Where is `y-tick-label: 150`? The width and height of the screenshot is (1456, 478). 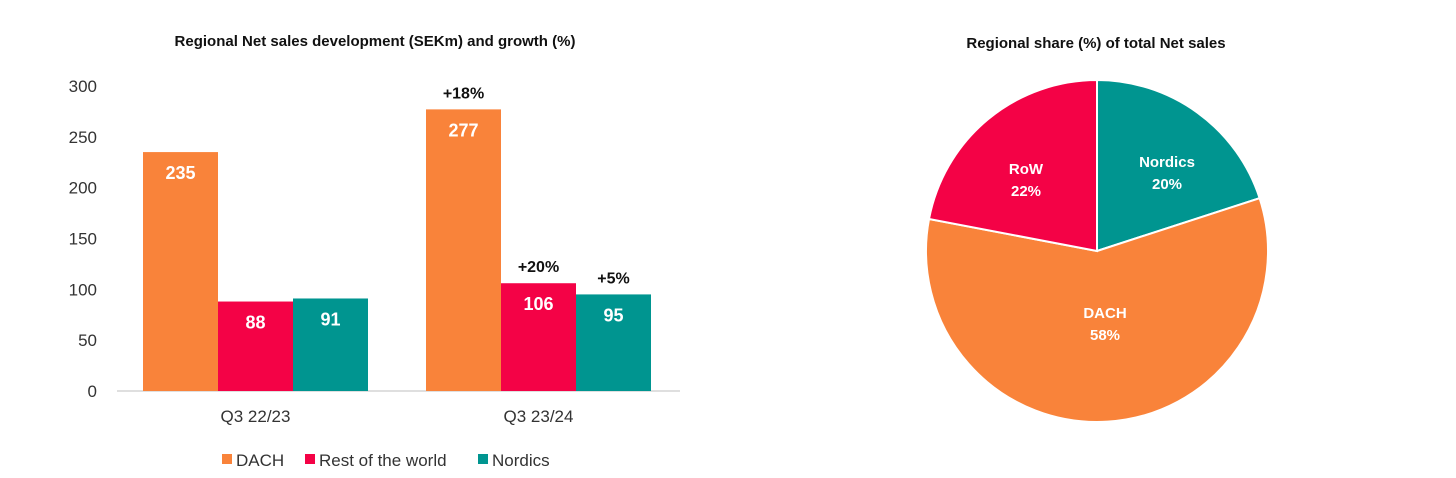
y-tick-label: 150 is located at coordinates (83, 239).